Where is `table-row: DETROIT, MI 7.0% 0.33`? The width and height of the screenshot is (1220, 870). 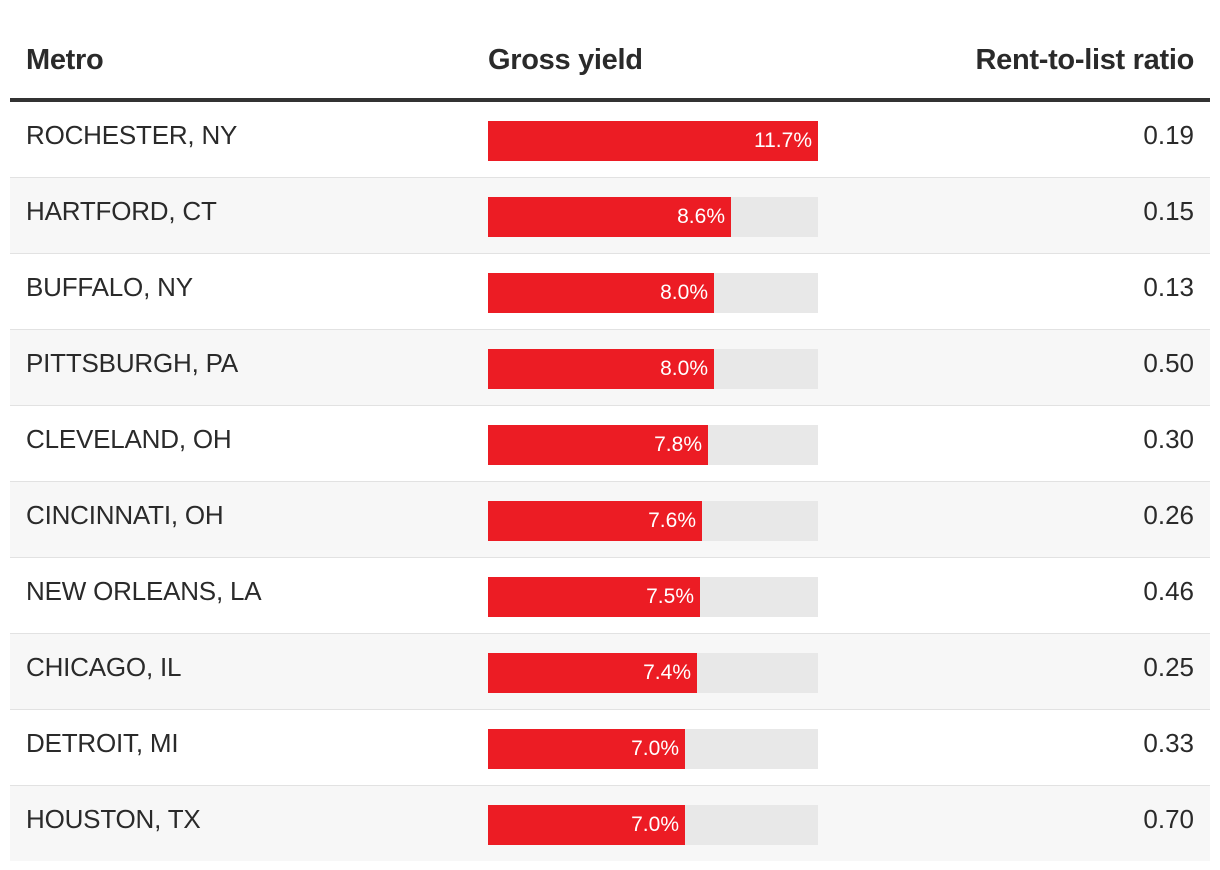 table-row: DETROIT, MI 7.0% 0.33 is located at coordinates (610, 748).